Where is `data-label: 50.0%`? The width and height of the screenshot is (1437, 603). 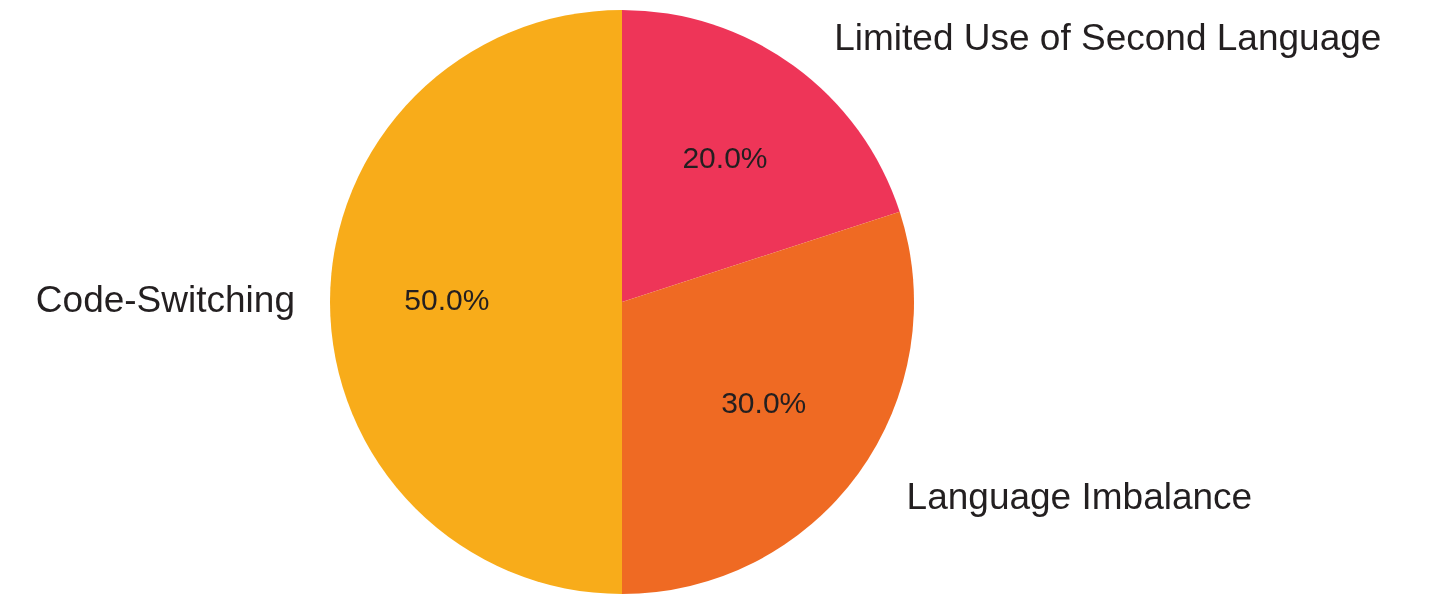
data-label: 50.0% is located at coordinates (447, 299).